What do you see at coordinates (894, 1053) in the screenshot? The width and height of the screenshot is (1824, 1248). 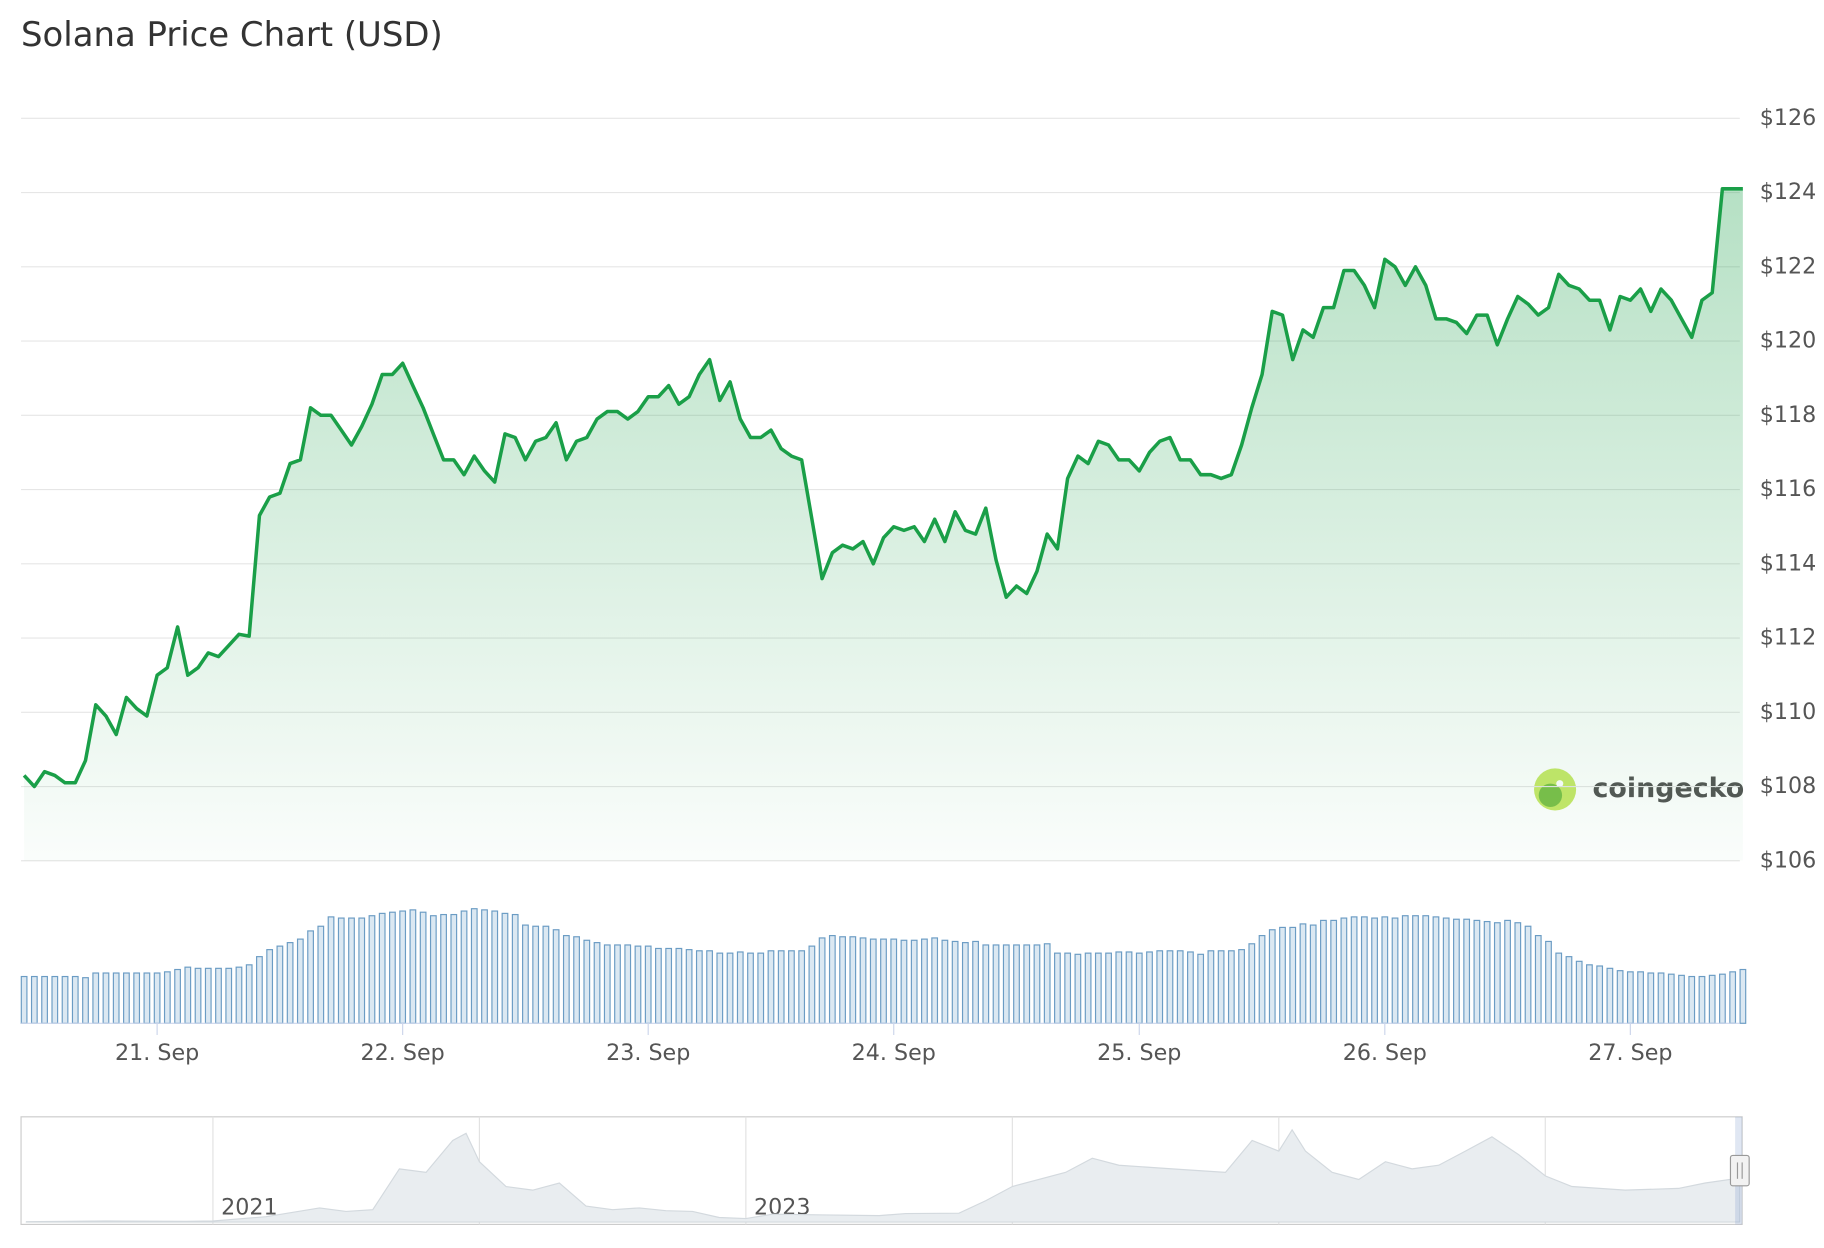 I see `x-tick-label: 24. Sep` at bounding box center [894, 1053].